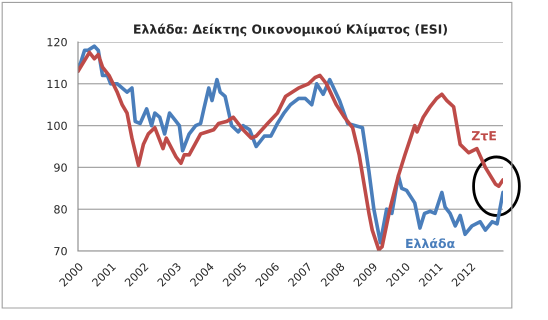 The image size is (548, 320). Describe the element at coordinates (484, 135) in the screenshot. I see `series-label: ΖτΕ` at that location.